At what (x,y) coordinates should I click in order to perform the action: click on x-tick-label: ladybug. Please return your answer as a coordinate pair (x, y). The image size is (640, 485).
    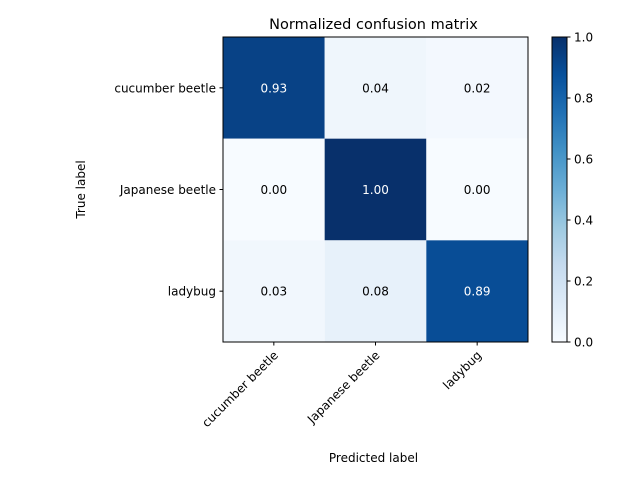
    Looking at the image, I should click on (462, 370).